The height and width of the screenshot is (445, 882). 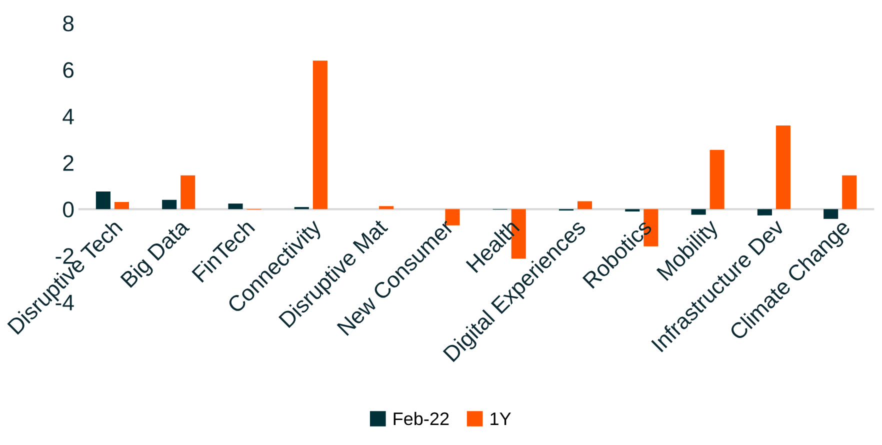 What do you see at coordinates (68, 210) in the screenshot?
I see `y-tick-label: 0` at bounding box center [68, 210].